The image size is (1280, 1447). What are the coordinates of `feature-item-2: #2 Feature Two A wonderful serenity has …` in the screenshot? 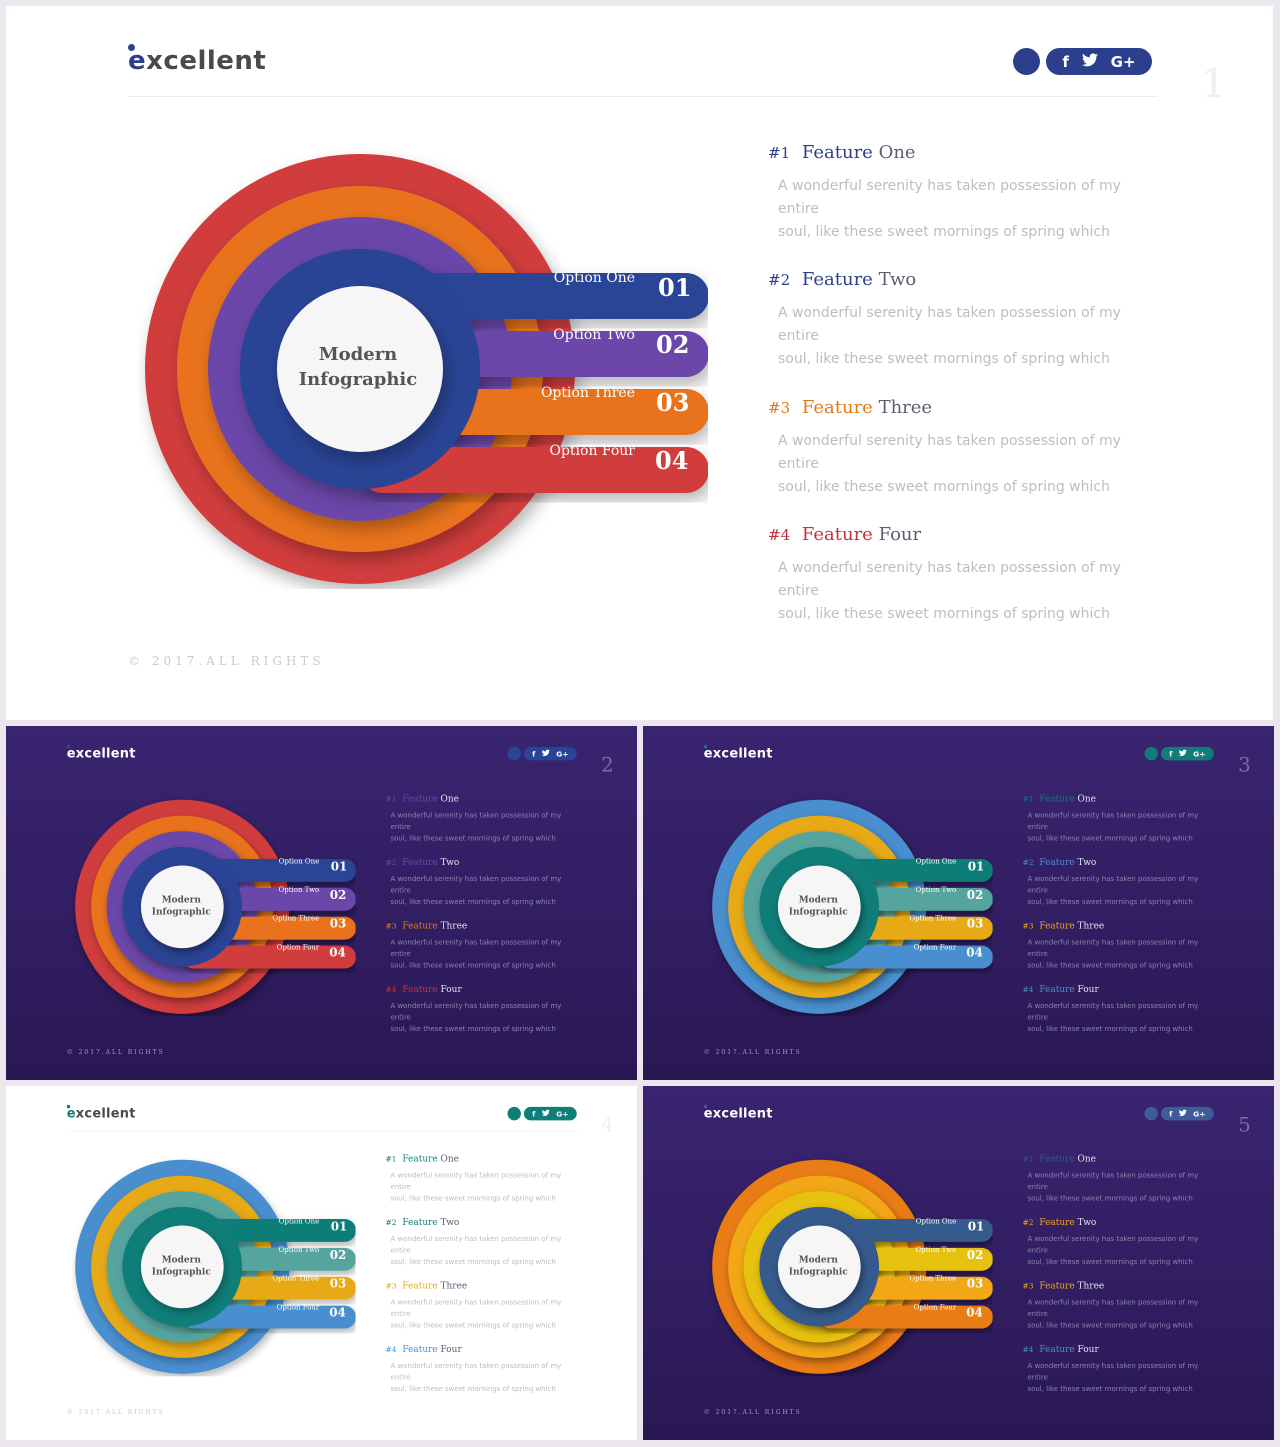 It's located at (968, 320).